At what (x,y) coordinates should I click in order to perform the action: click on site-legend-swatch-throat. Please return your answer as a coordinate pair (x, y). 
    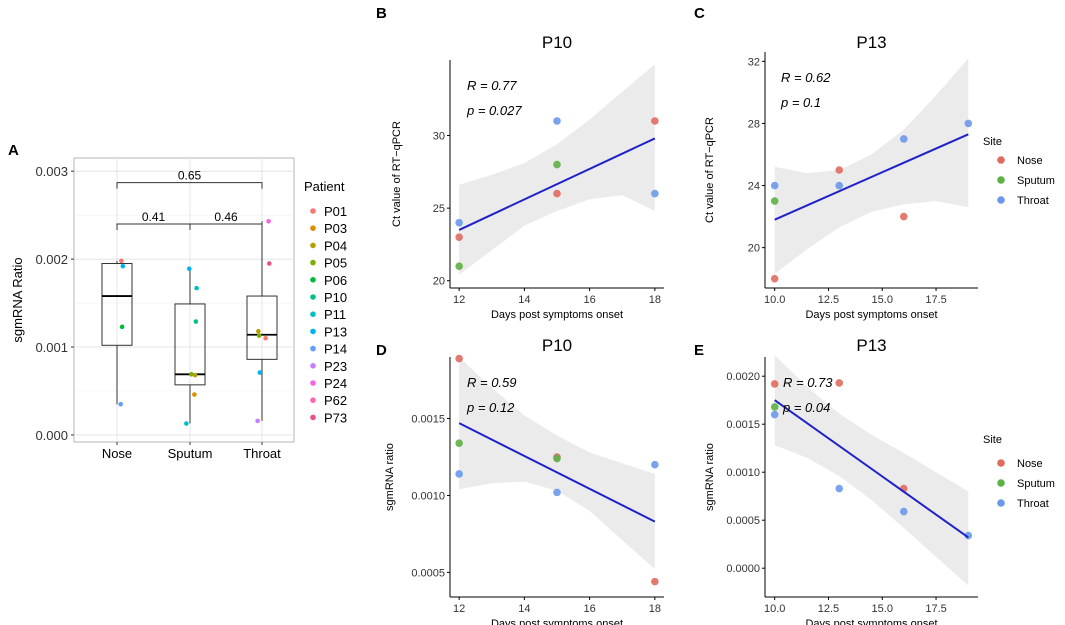
    Looking at the image, I should click on (1001, 503).